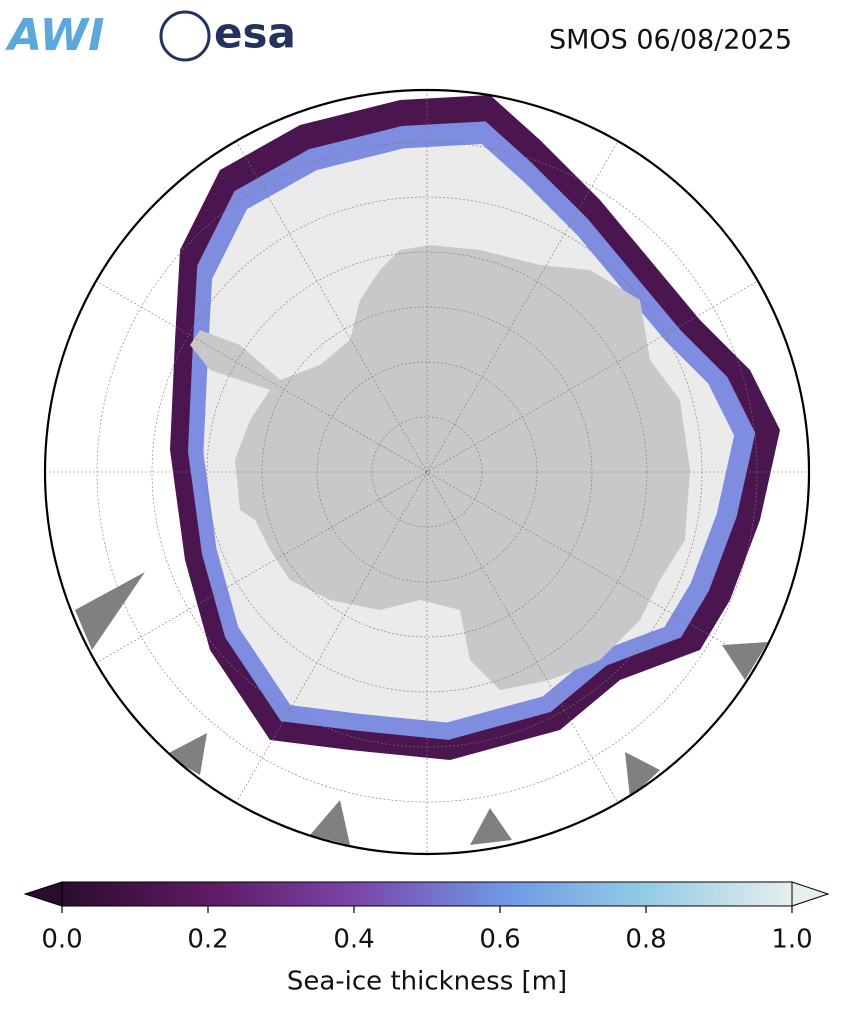  Describe the element at coordinates (427, 894) in the screenshot. I see `colorbar` at that location.